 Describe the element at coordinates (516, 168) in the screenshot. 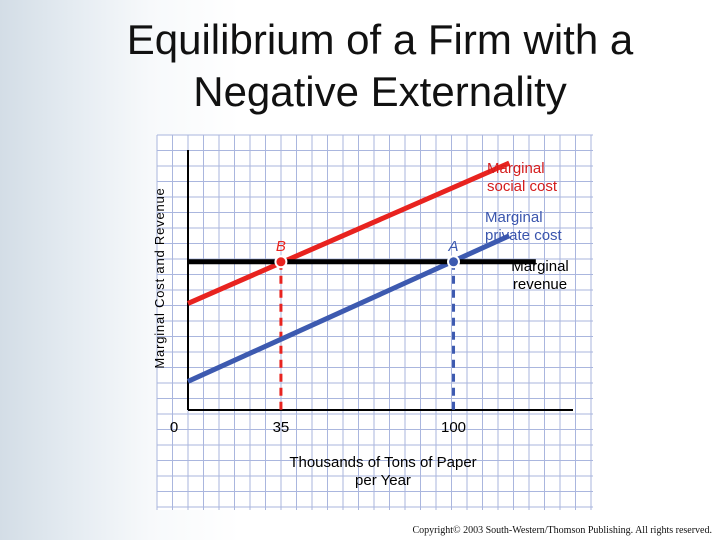

I see `social-cost-label-line-1: Marginal` at that location.